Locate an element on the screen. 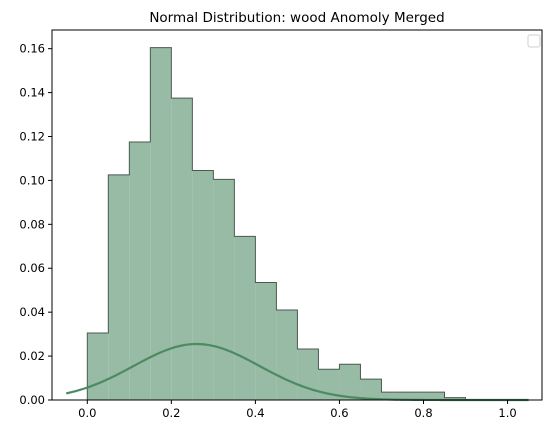 The height and width of the screenshot is (433, 556). x-tick-label: 0.0 is located at coordinates (87, 413).